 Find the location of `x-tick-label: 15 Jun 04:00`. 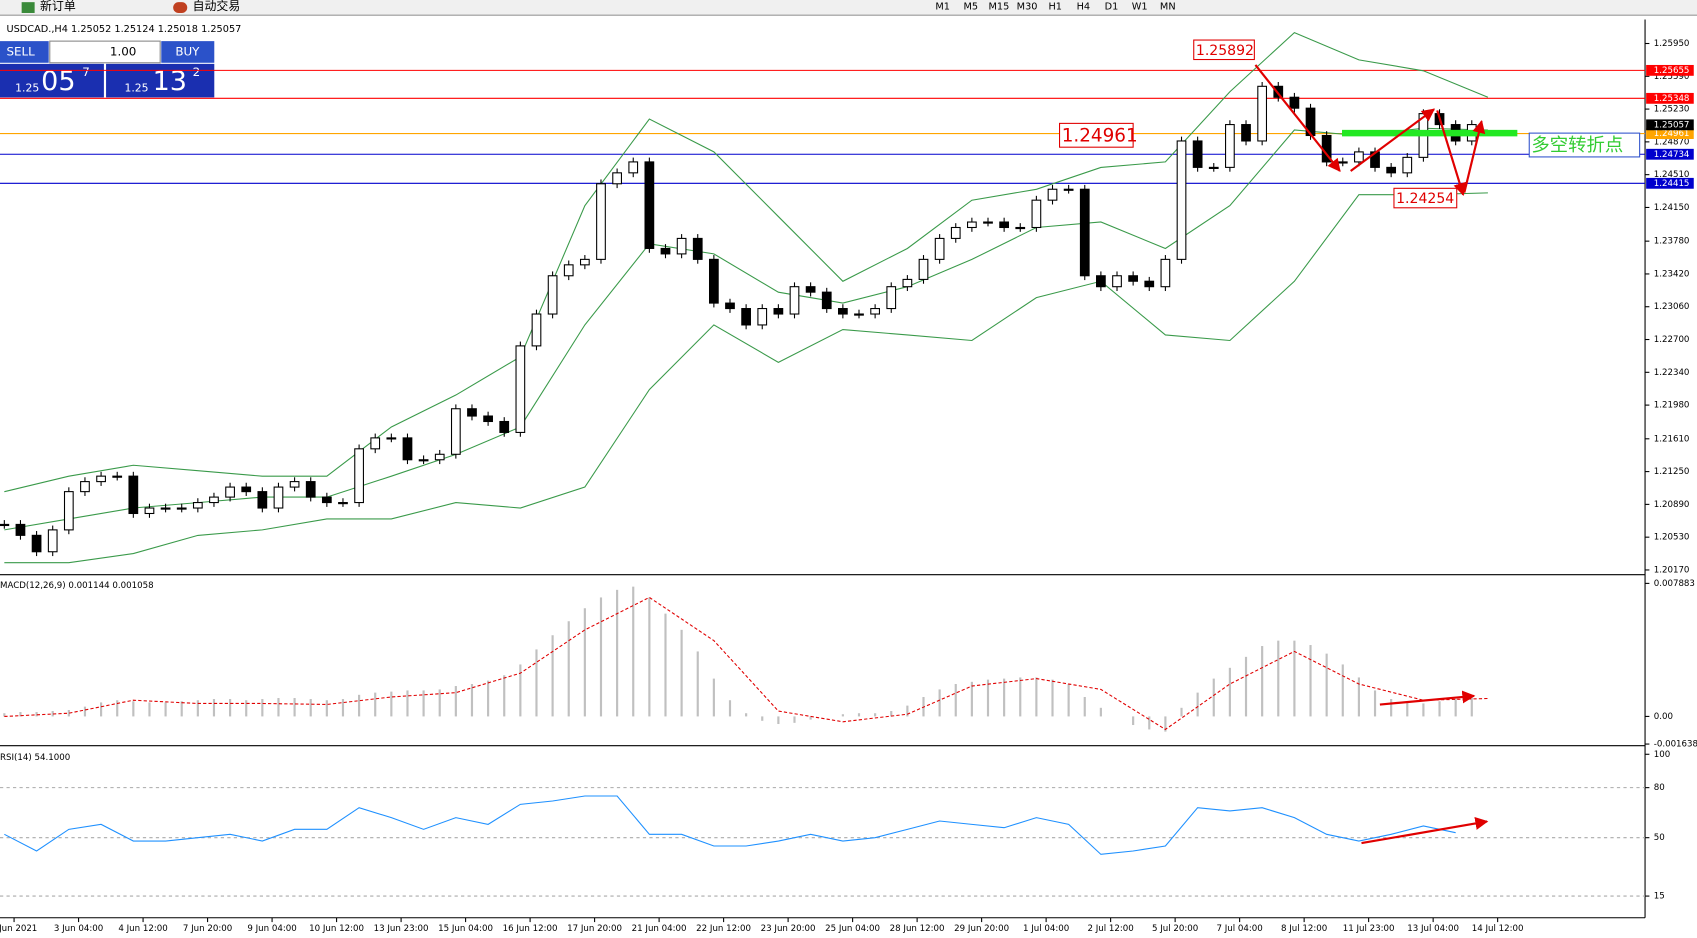

x-tick-label: 15 Jun 04:00 is located at coordinates (465, 929).